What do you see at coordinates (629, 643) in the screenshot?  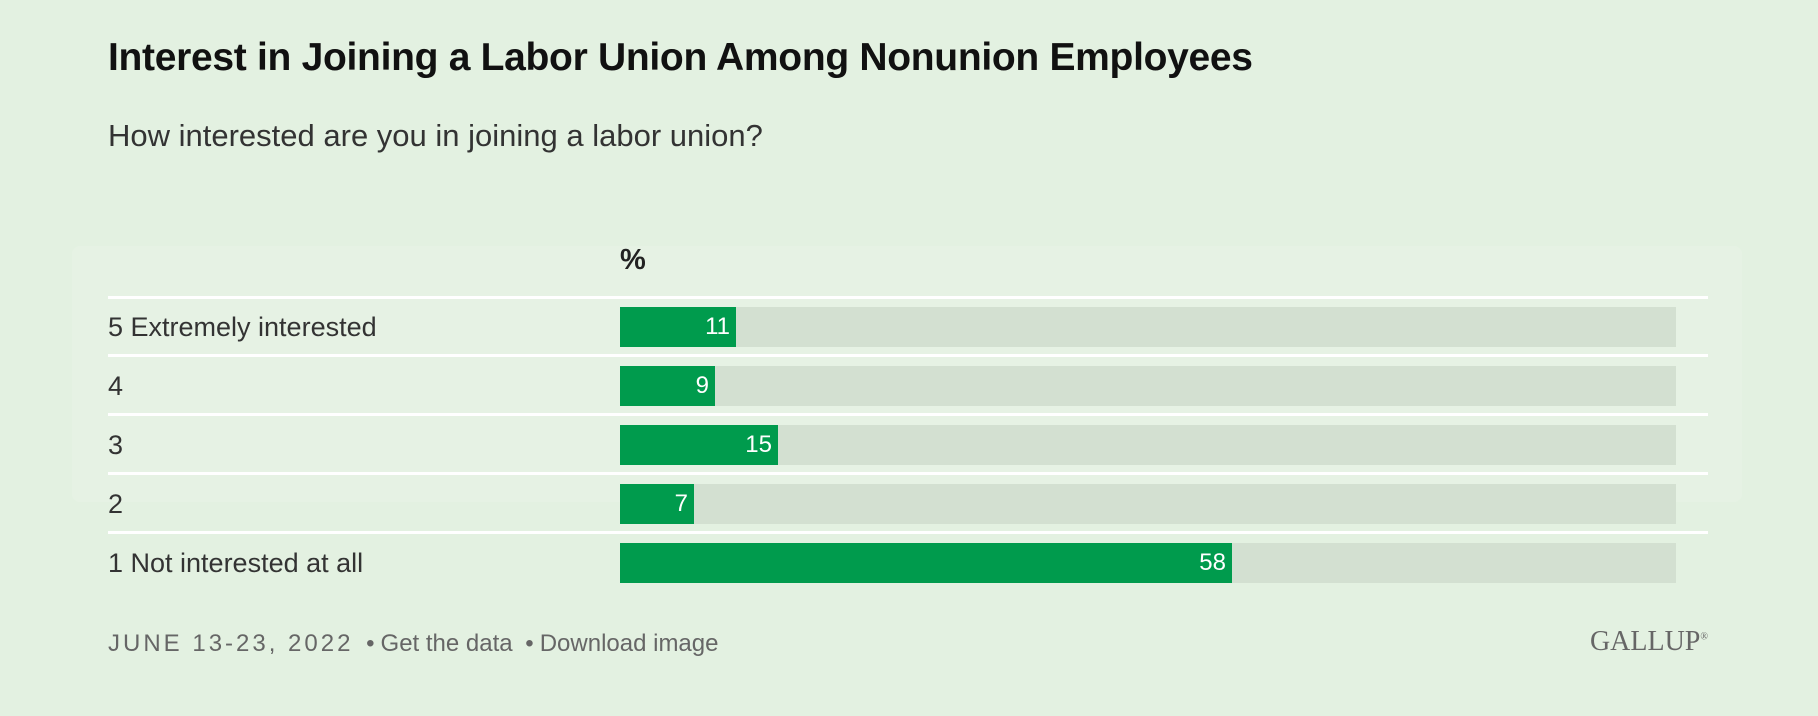 I see `download-image-link: Download image` at bounding box center [629, 643].